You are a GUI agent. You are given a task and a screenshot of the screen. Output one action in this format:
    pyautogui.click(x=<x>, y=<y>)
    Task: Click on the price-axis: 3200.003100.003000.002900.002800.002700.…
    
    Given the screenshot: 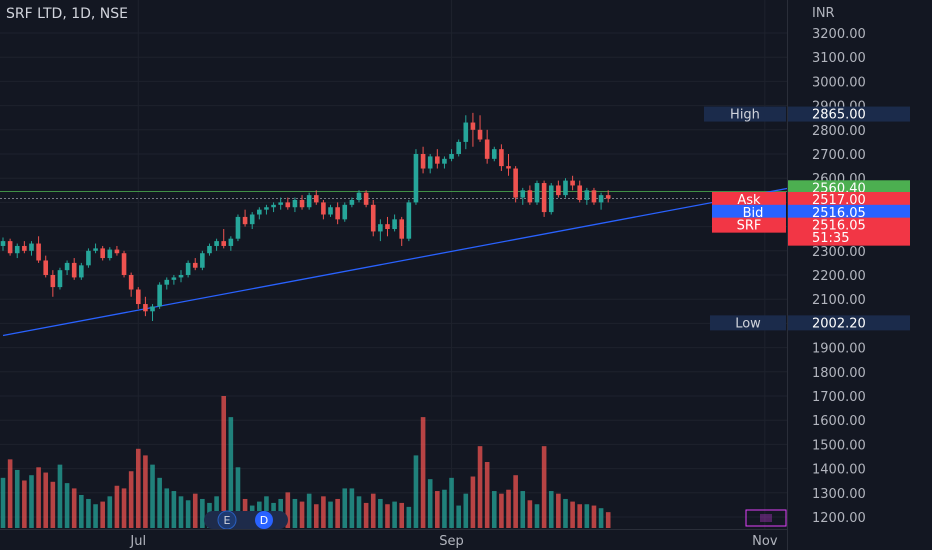 What is the action you would take?
    pyautogui.click(x=839, y=276)
    